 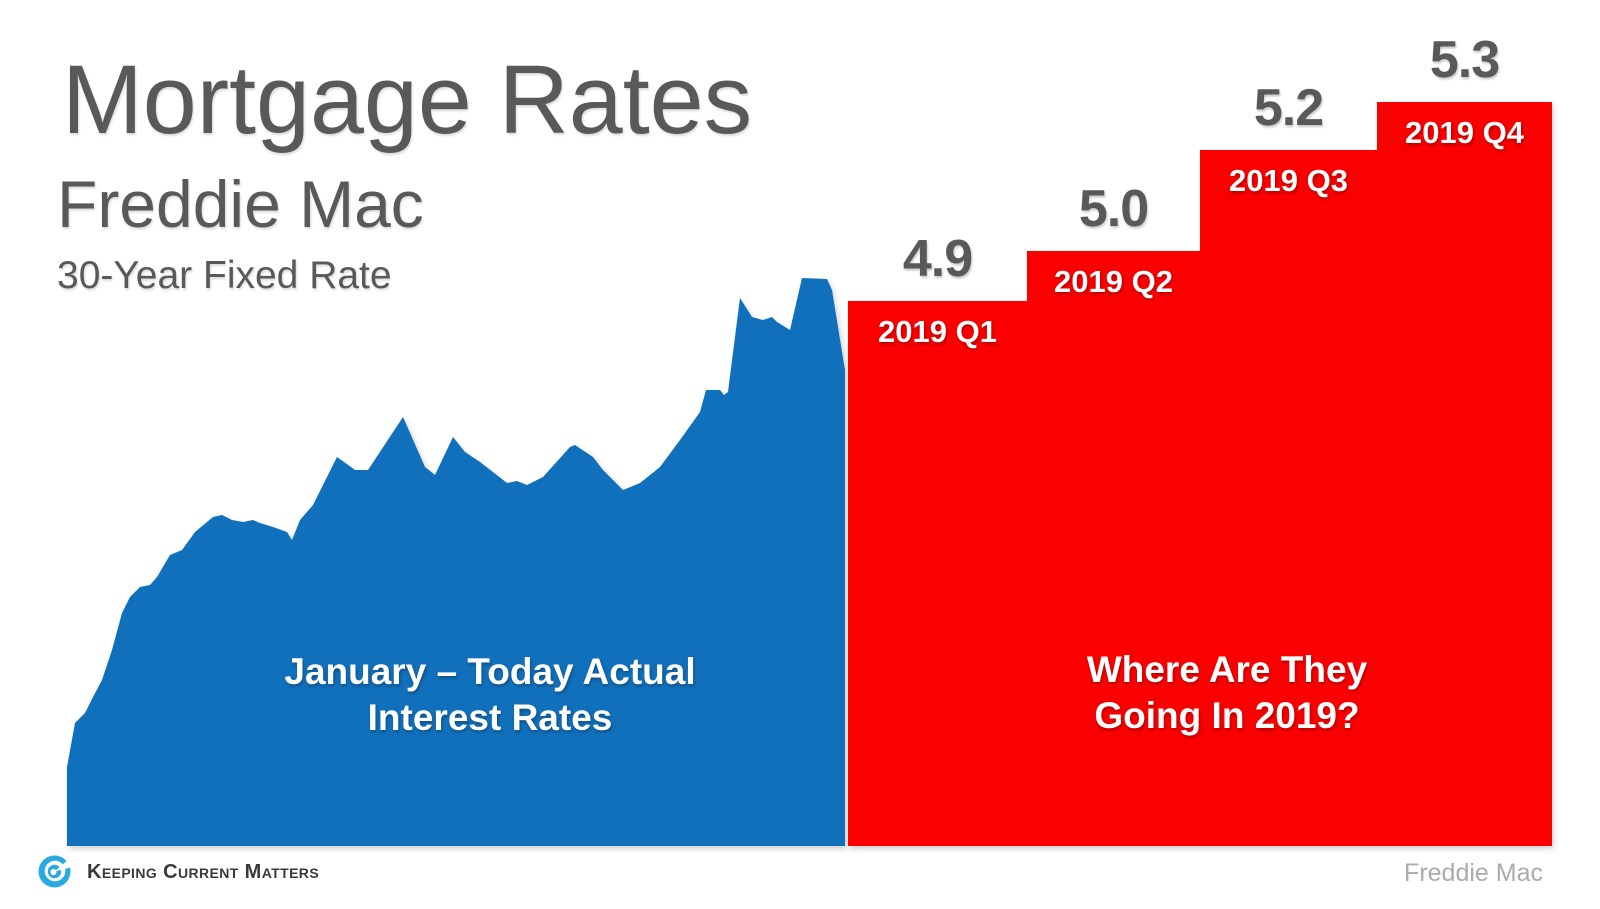 What do you see at coordinates (937, 331) in the screenshot?
I see `forecast-quarter-q1: 2019 Q1` at bounding box center [937, 331].